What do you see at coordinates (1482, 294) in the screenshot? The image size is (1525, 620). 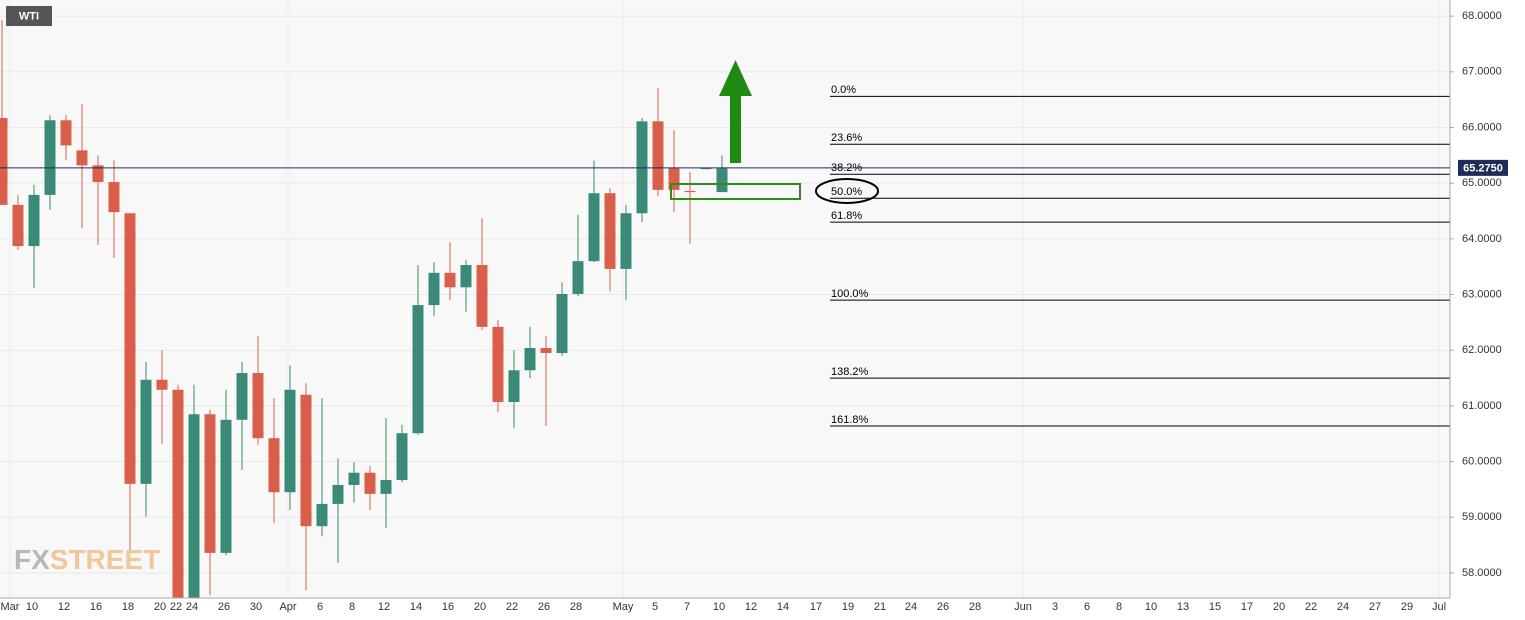 I see `y-tick-label: 63.0000` at bounding box center [1482, 294].